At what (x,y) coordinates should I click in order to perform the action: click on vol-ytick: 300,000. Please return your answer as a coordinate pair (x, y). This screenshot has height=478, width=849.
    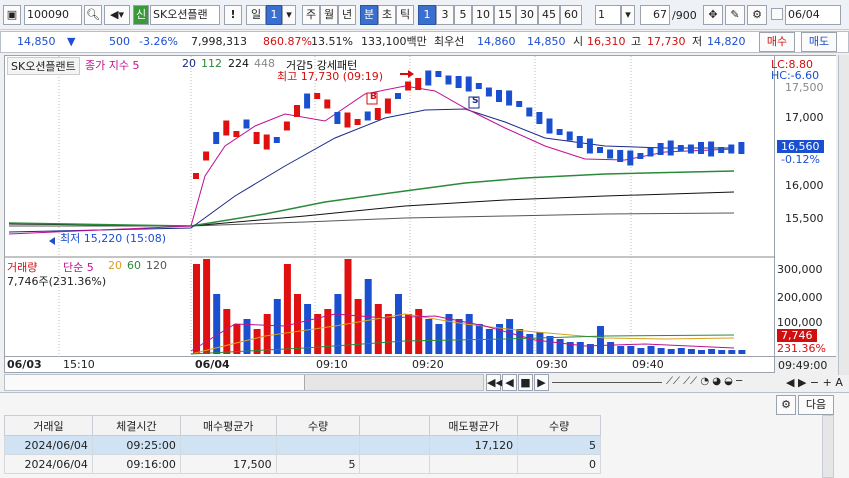
    Looking at the image, I should click on (800, 269).